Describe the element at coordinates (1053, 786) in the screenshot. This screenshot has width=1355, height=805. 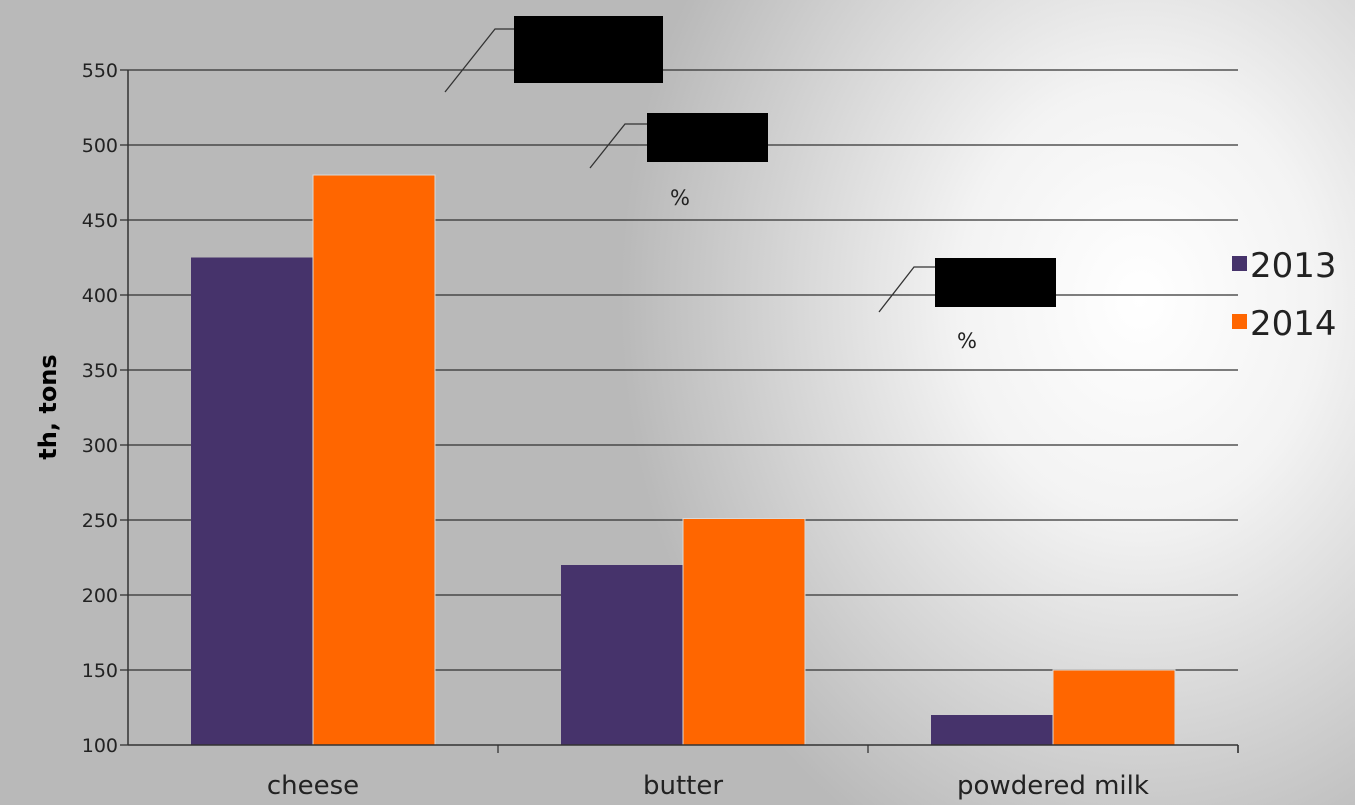
I see `x-category-label: powdered milk` at that location.